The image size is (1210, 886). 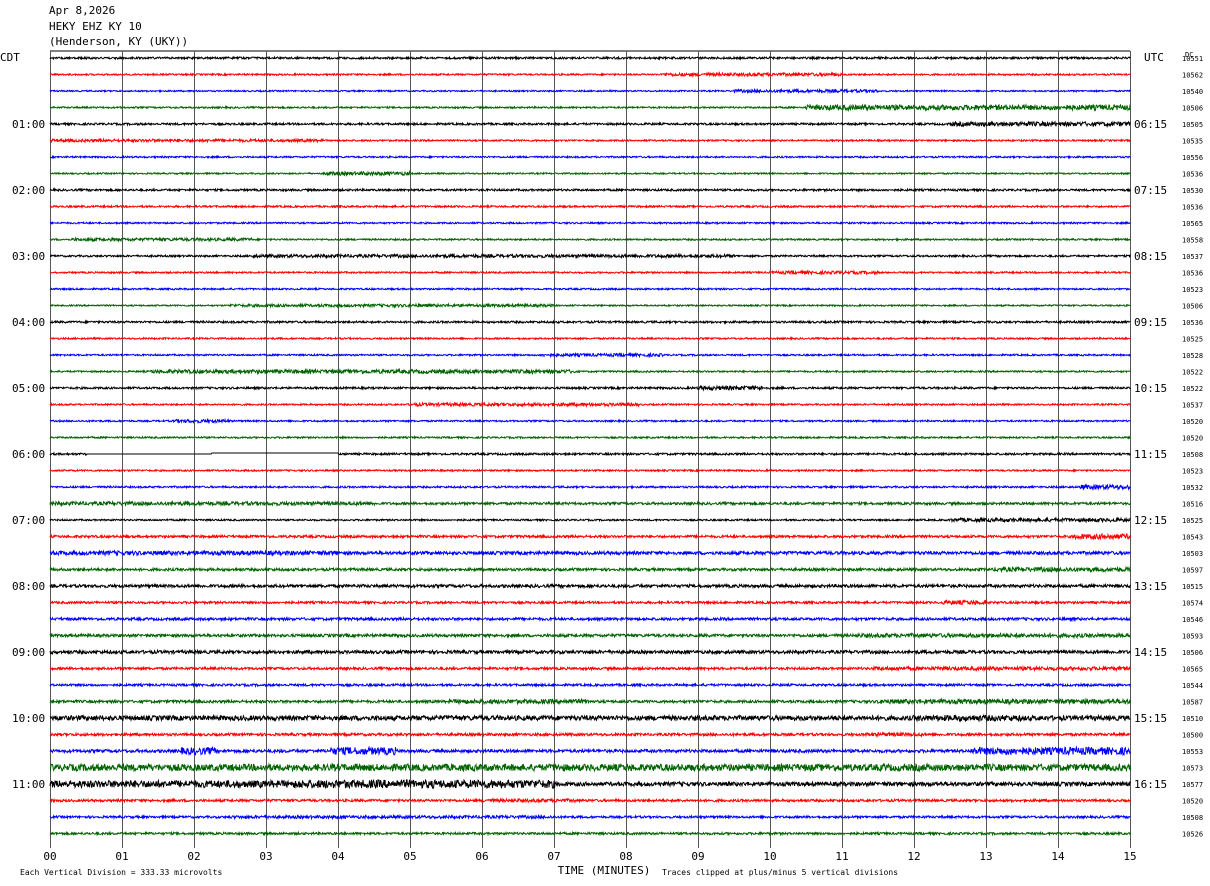 What do you see at coordinates (1150, 718) in the screenshot?
I see `right-time-label: 15:15` at bounding box center [1150, 718].